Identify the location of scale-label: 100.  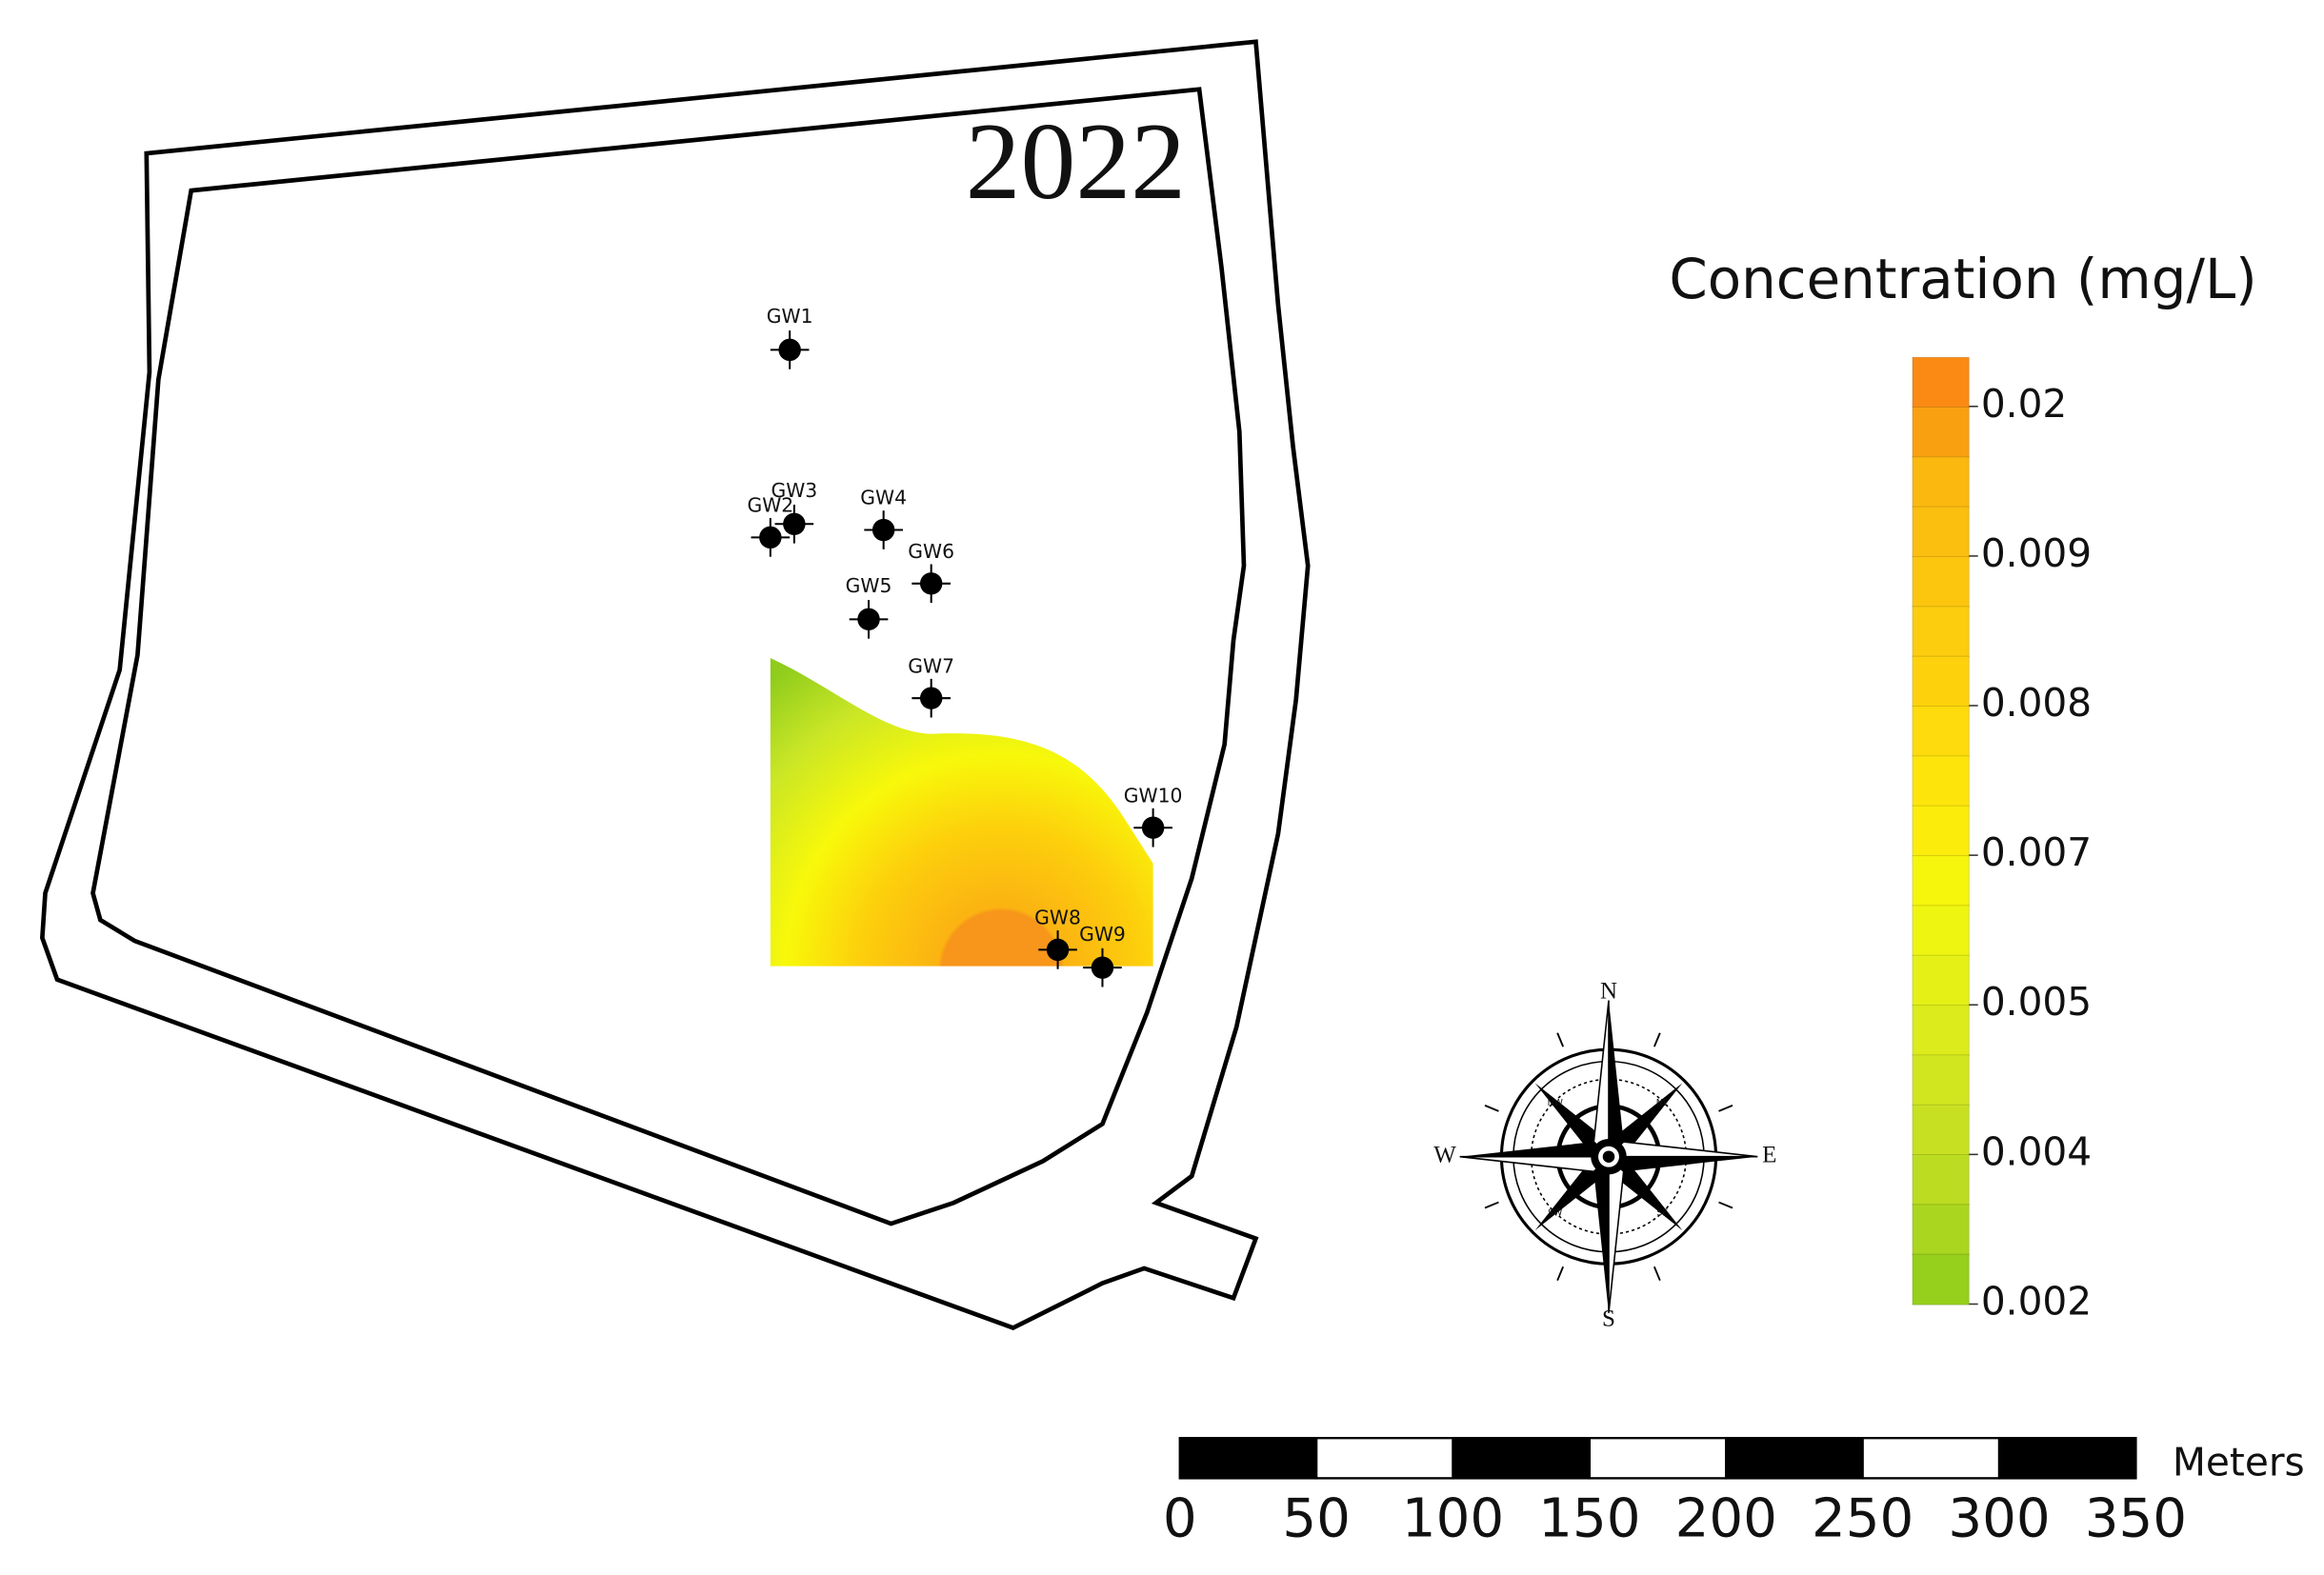
(1453, 1518).